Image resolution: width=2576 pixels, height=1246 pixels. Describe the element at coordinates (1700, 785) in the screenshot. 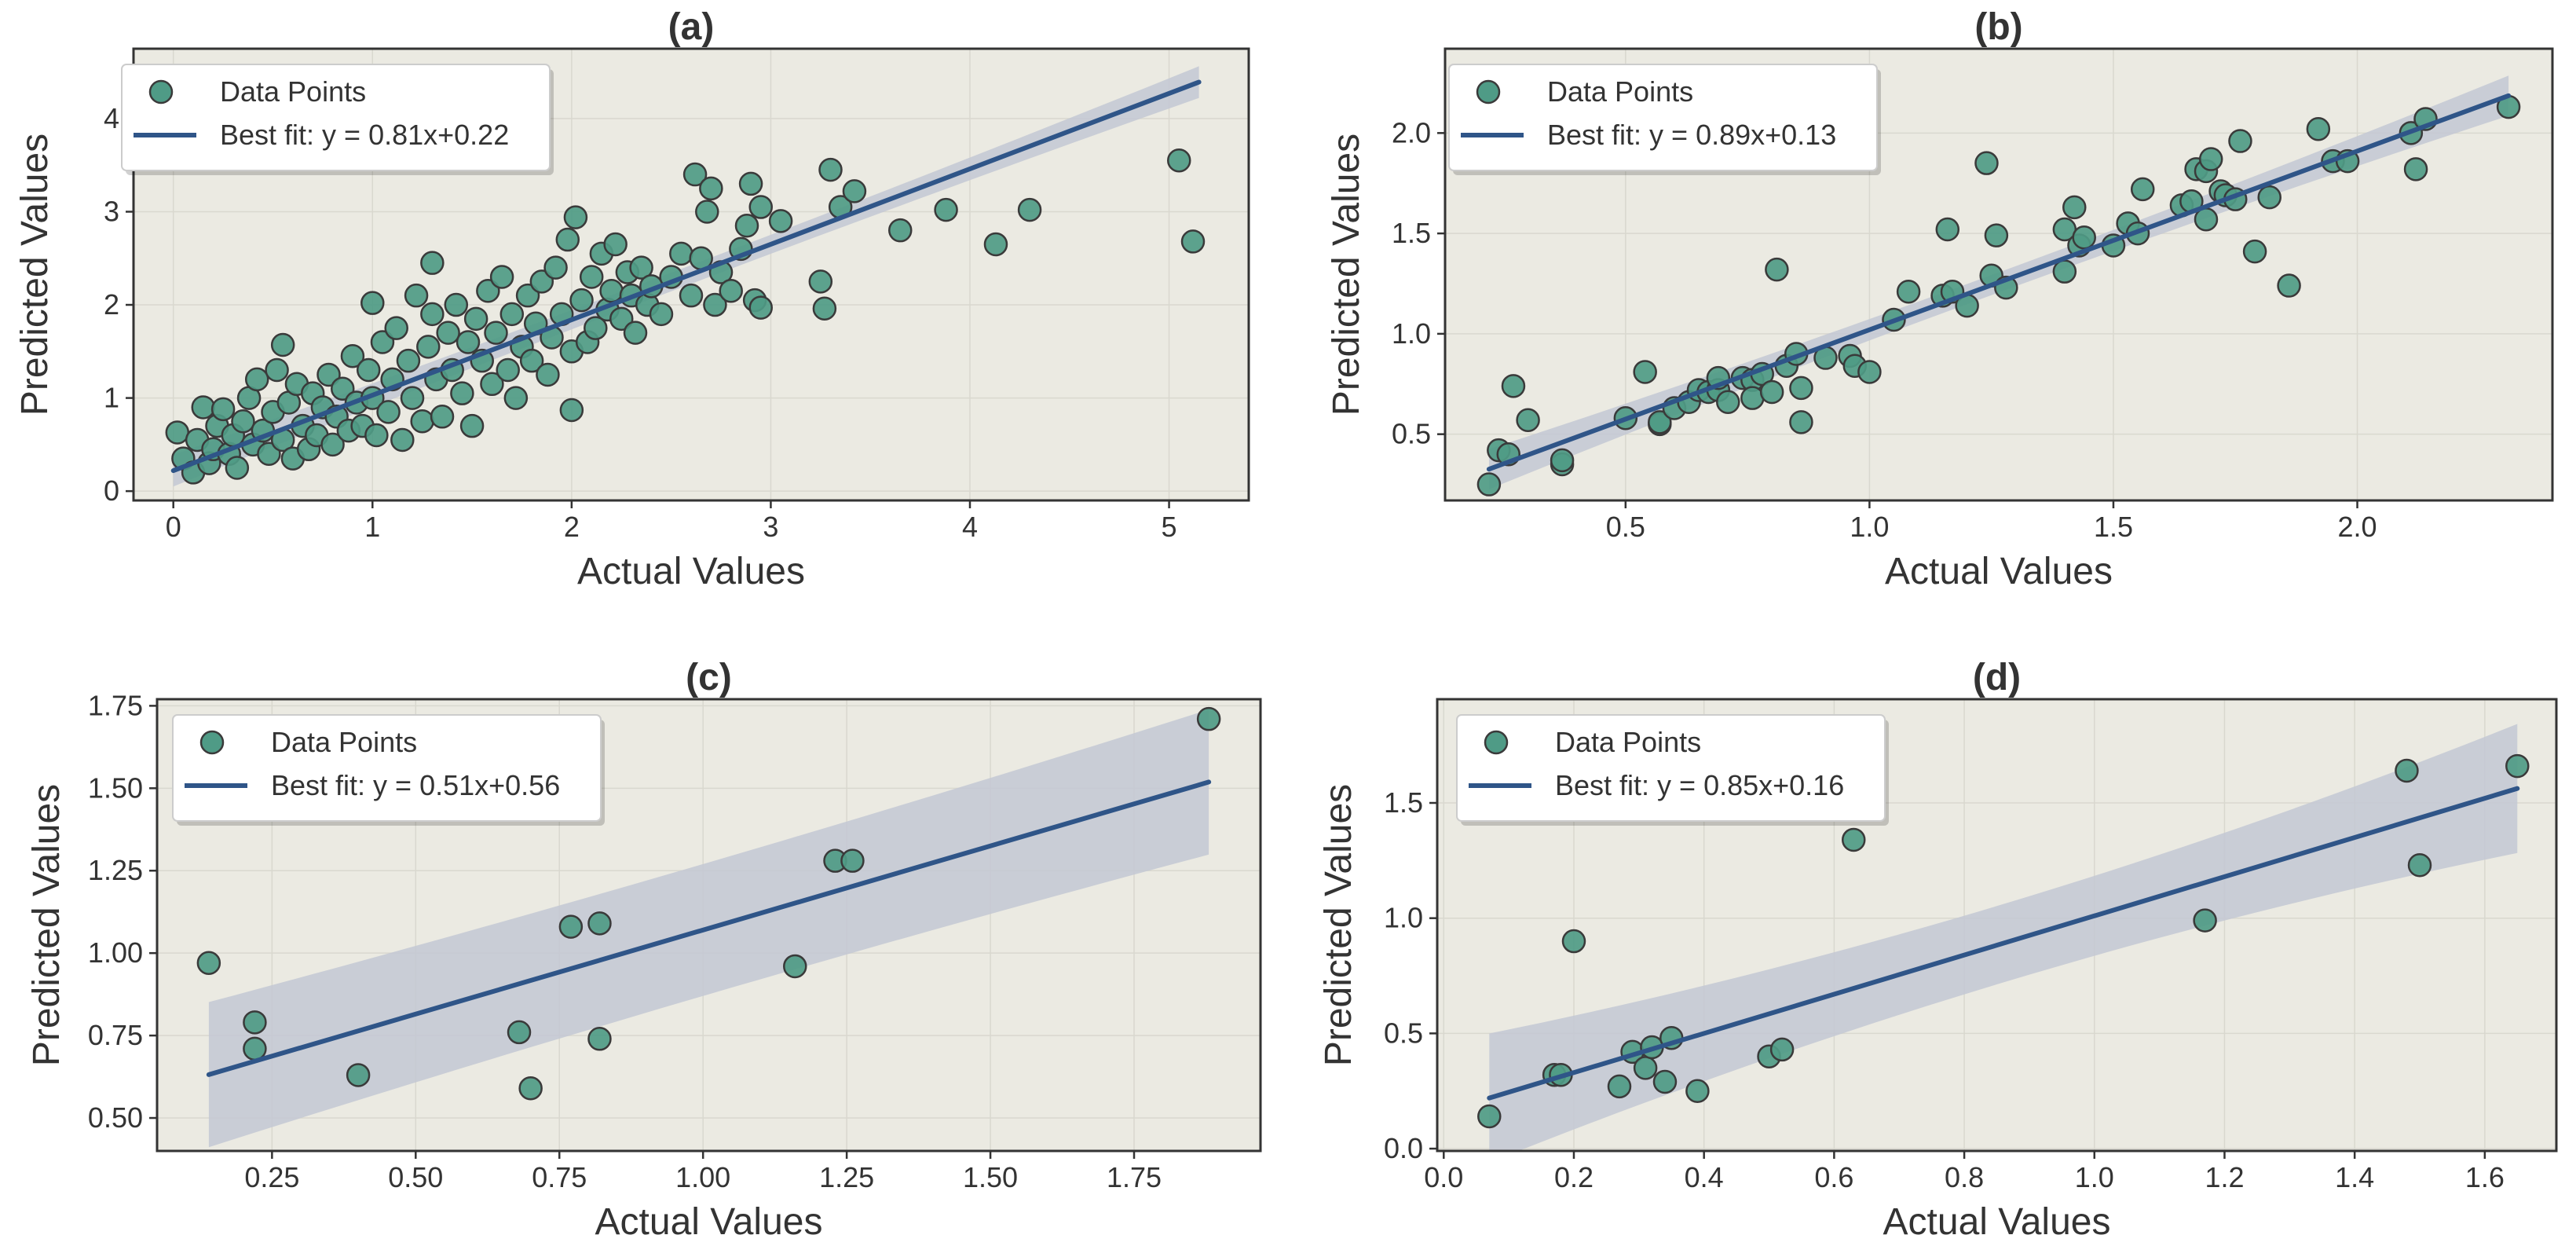

I see `legend-fit-label: Best fit: y = 0.85x+0.16` at that location.